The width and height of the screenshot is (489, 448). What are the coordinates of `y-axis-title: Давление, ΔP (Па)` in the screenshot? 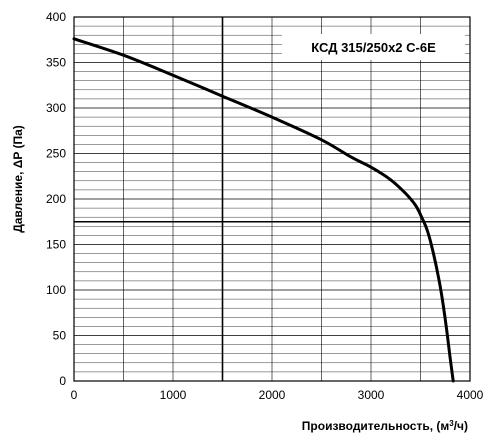 It's located at (18, 179).